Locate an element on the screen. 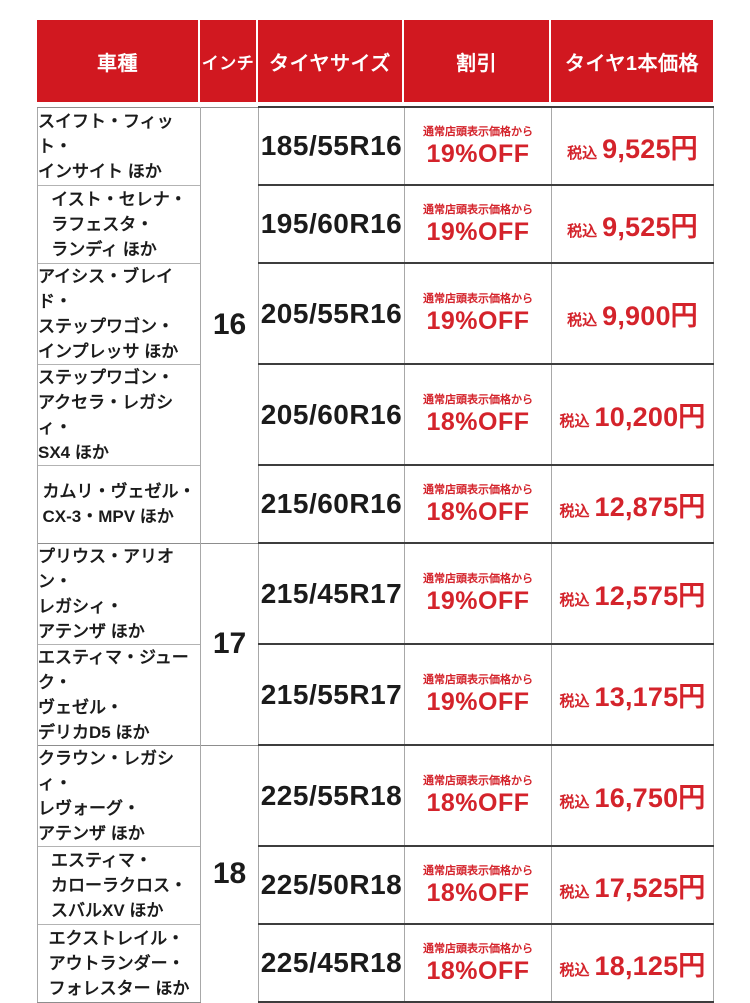  car-model-cell: クラウン・レガシィ・ レヴォーグ・ アテンザ ほか is located at coordinates (119, 795).